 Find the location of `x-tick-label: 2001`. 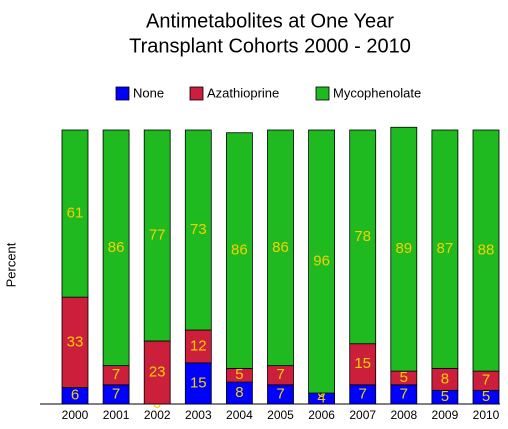

x-tick-label: 2001 is located at coordinates (116, 415).